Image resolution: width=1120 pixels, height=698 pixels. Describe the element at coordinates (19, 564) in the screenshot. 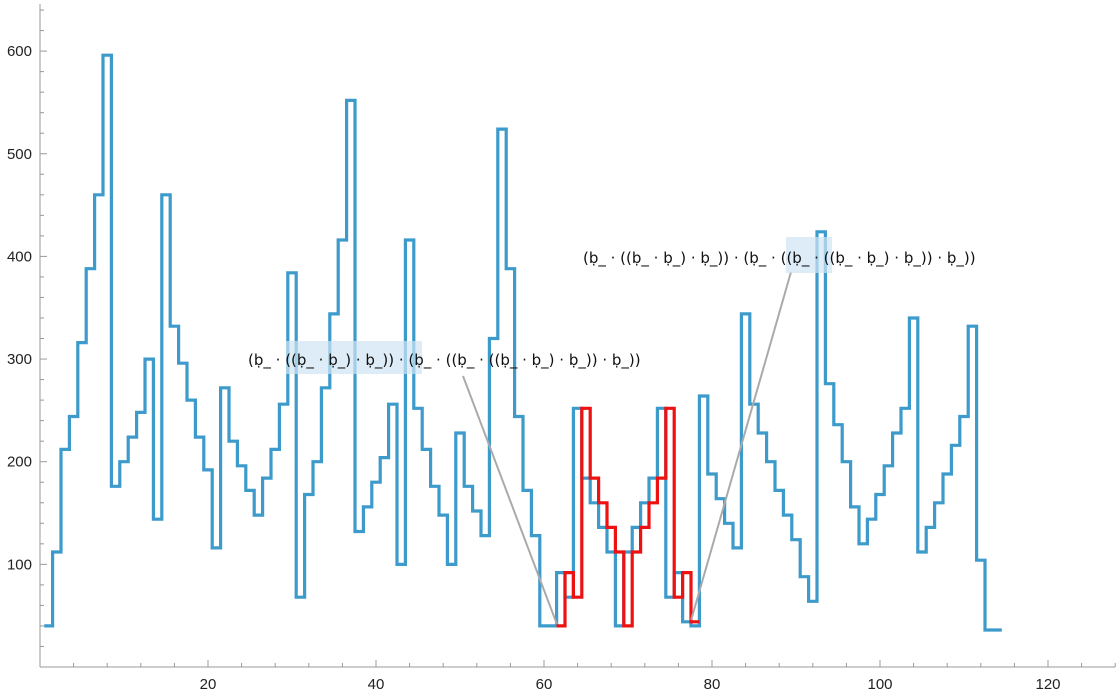

I see `y-tick-label: 100` at that location.